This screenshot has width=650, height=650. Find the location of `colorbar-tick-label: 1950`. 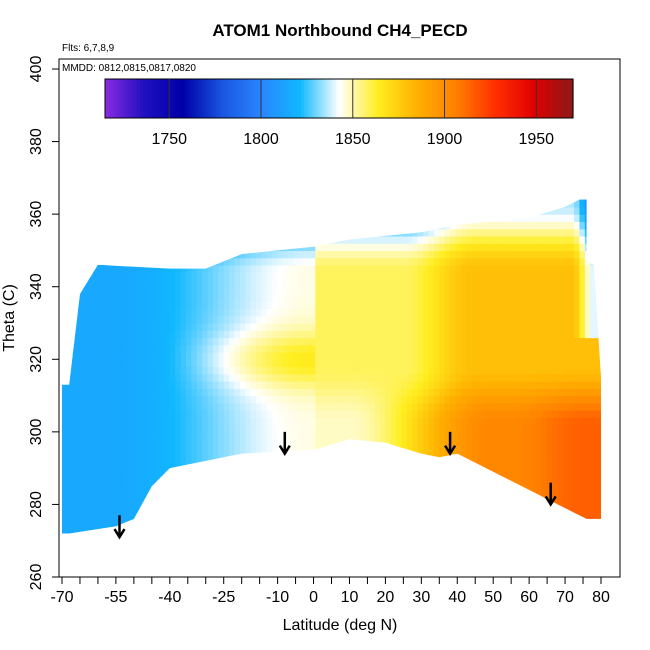

colorbar-tick-label: 1950 is located at coordinates (536, 139).